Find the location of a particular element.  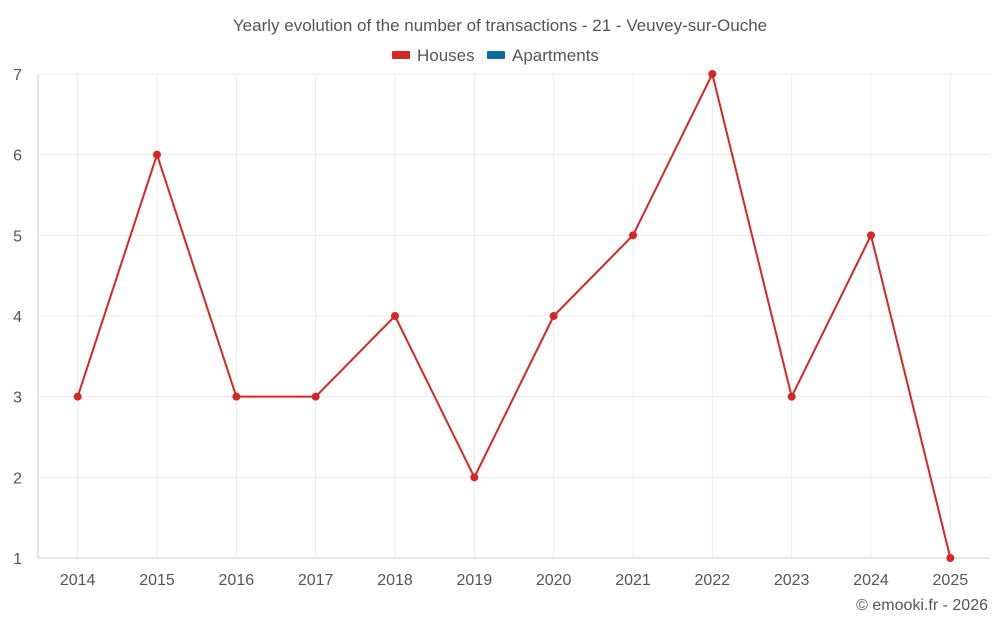

y-tick-label: 1 is located at coordinates (17, 559).